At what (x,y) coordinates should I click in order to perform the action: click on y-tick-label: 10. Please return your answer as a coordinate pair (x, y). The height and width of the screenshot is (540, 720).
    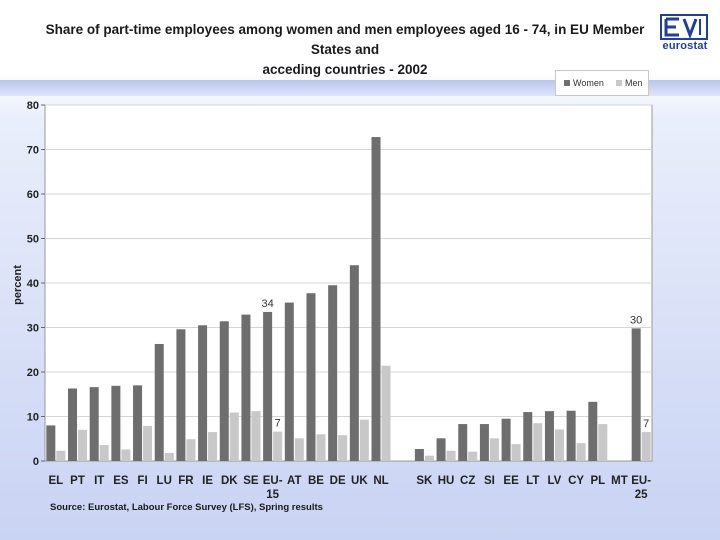
    Looking at the image, I should click on (33, 418).